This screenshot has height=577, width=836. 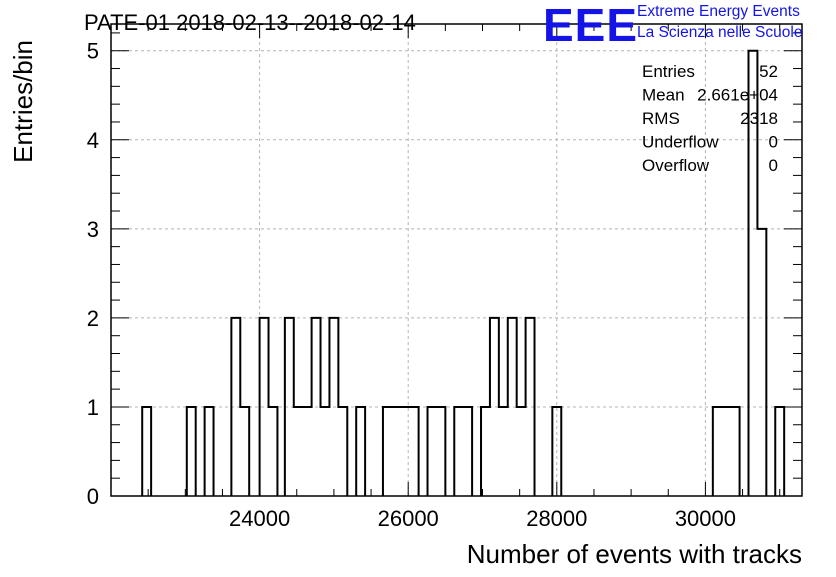 What do you see at coordinates (634, 554) in the screenshot?
I see `x-axis-label: Number of events with tracks` at bounding box center [634, 554].